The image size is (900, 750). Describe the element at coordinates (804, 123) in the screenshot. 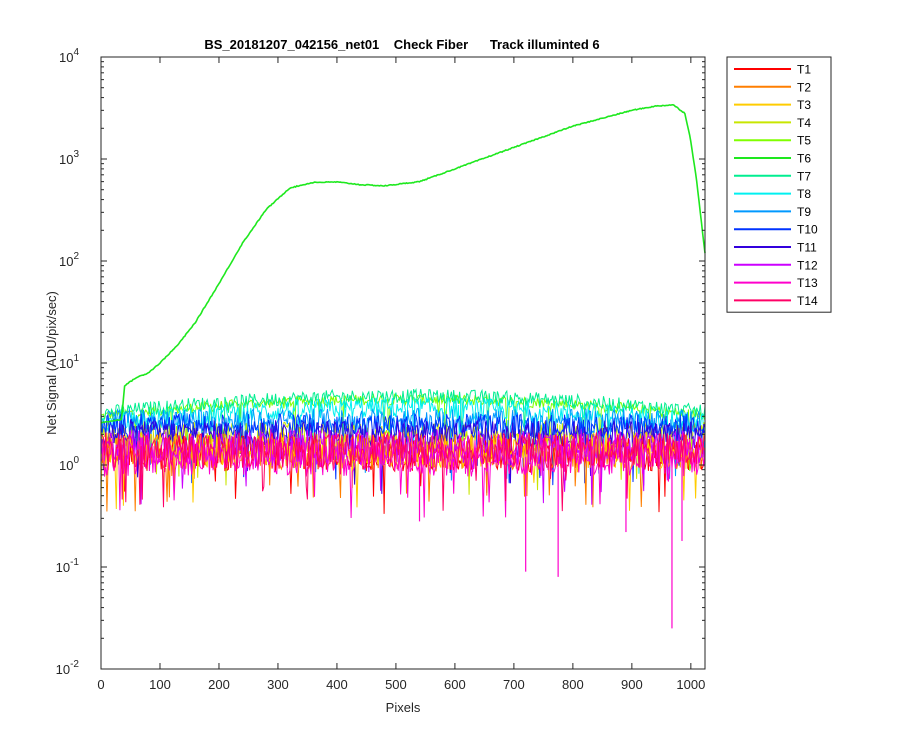

I see `legend-label-T4: T4` at that location.